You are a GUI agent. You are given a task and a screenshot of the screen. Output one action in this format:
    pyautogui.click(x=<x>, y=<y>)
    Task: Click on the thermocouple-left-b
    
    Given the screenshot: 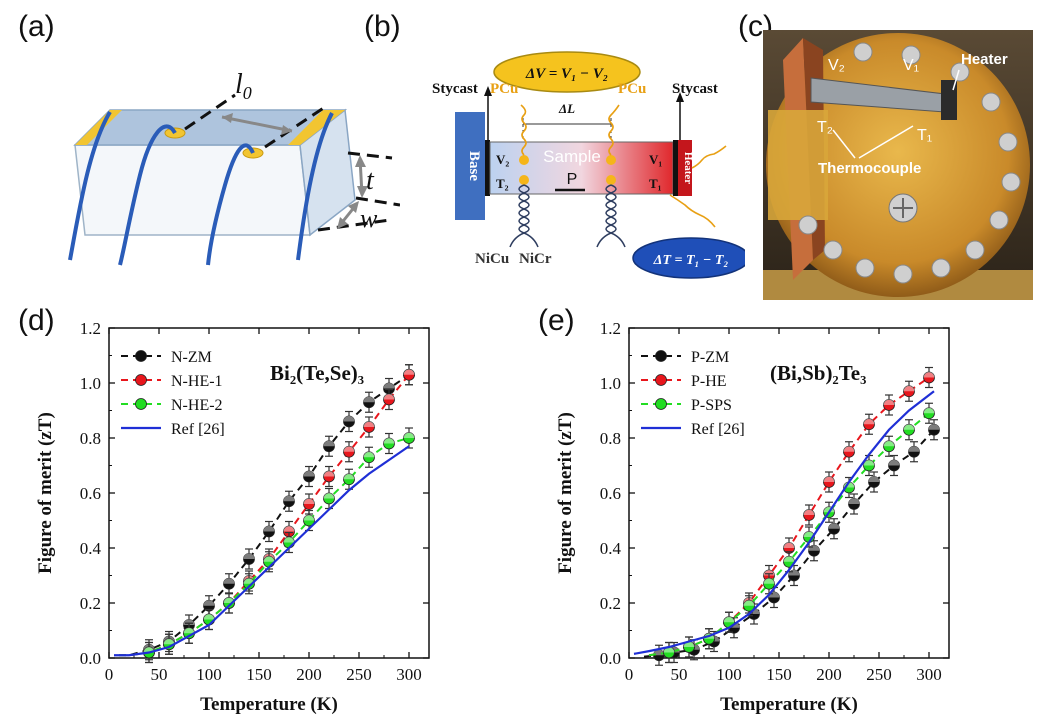 What is the action you would take?
    pyautogui.click(x=528, y=216)
    